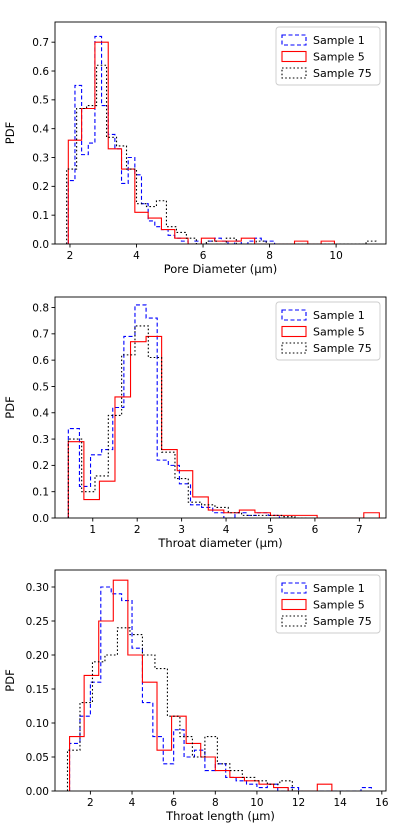 This screenshot has height=825, width=403. What do you see at coordinates (92, 530) in the screenshot?
I see `x-tick-label: 1` at bounding box center [92, 530].